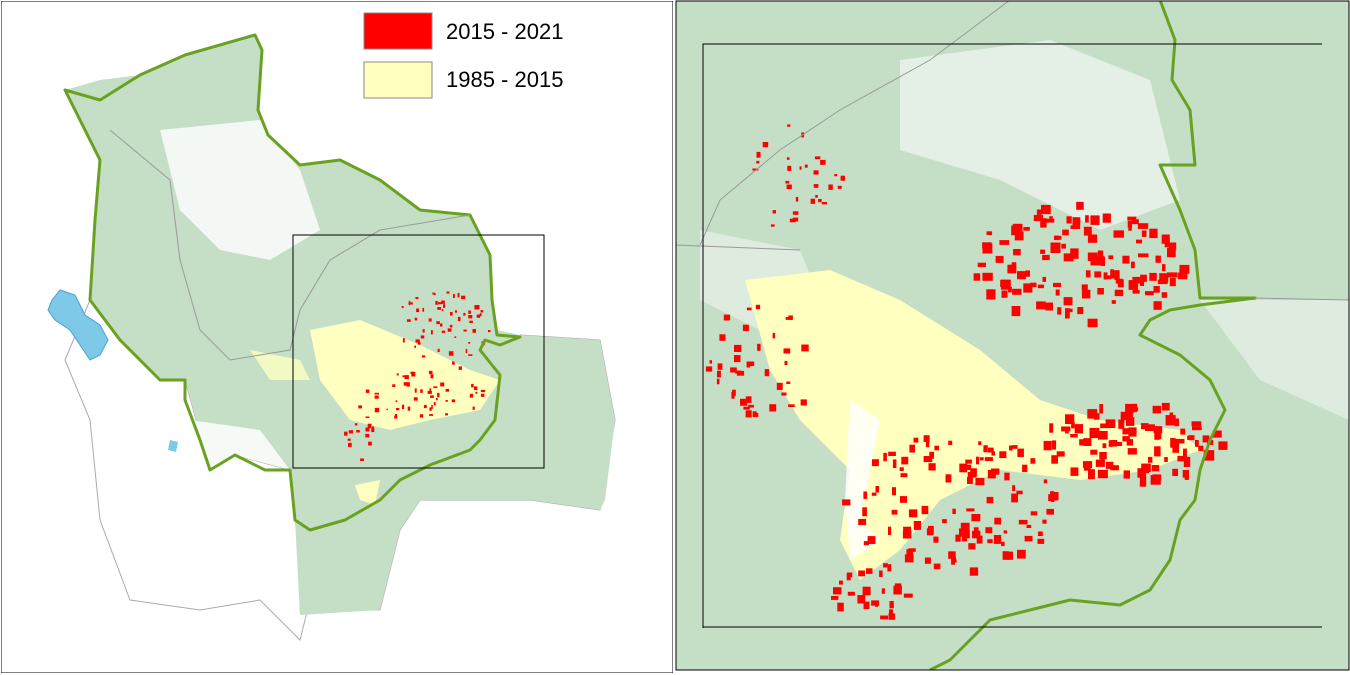 This screenshot has width=1350, height=675. What do you see at coordinates (1274, 360) in the screenshot?
I see `non-forest-area` at bounding box center [1274, 360].